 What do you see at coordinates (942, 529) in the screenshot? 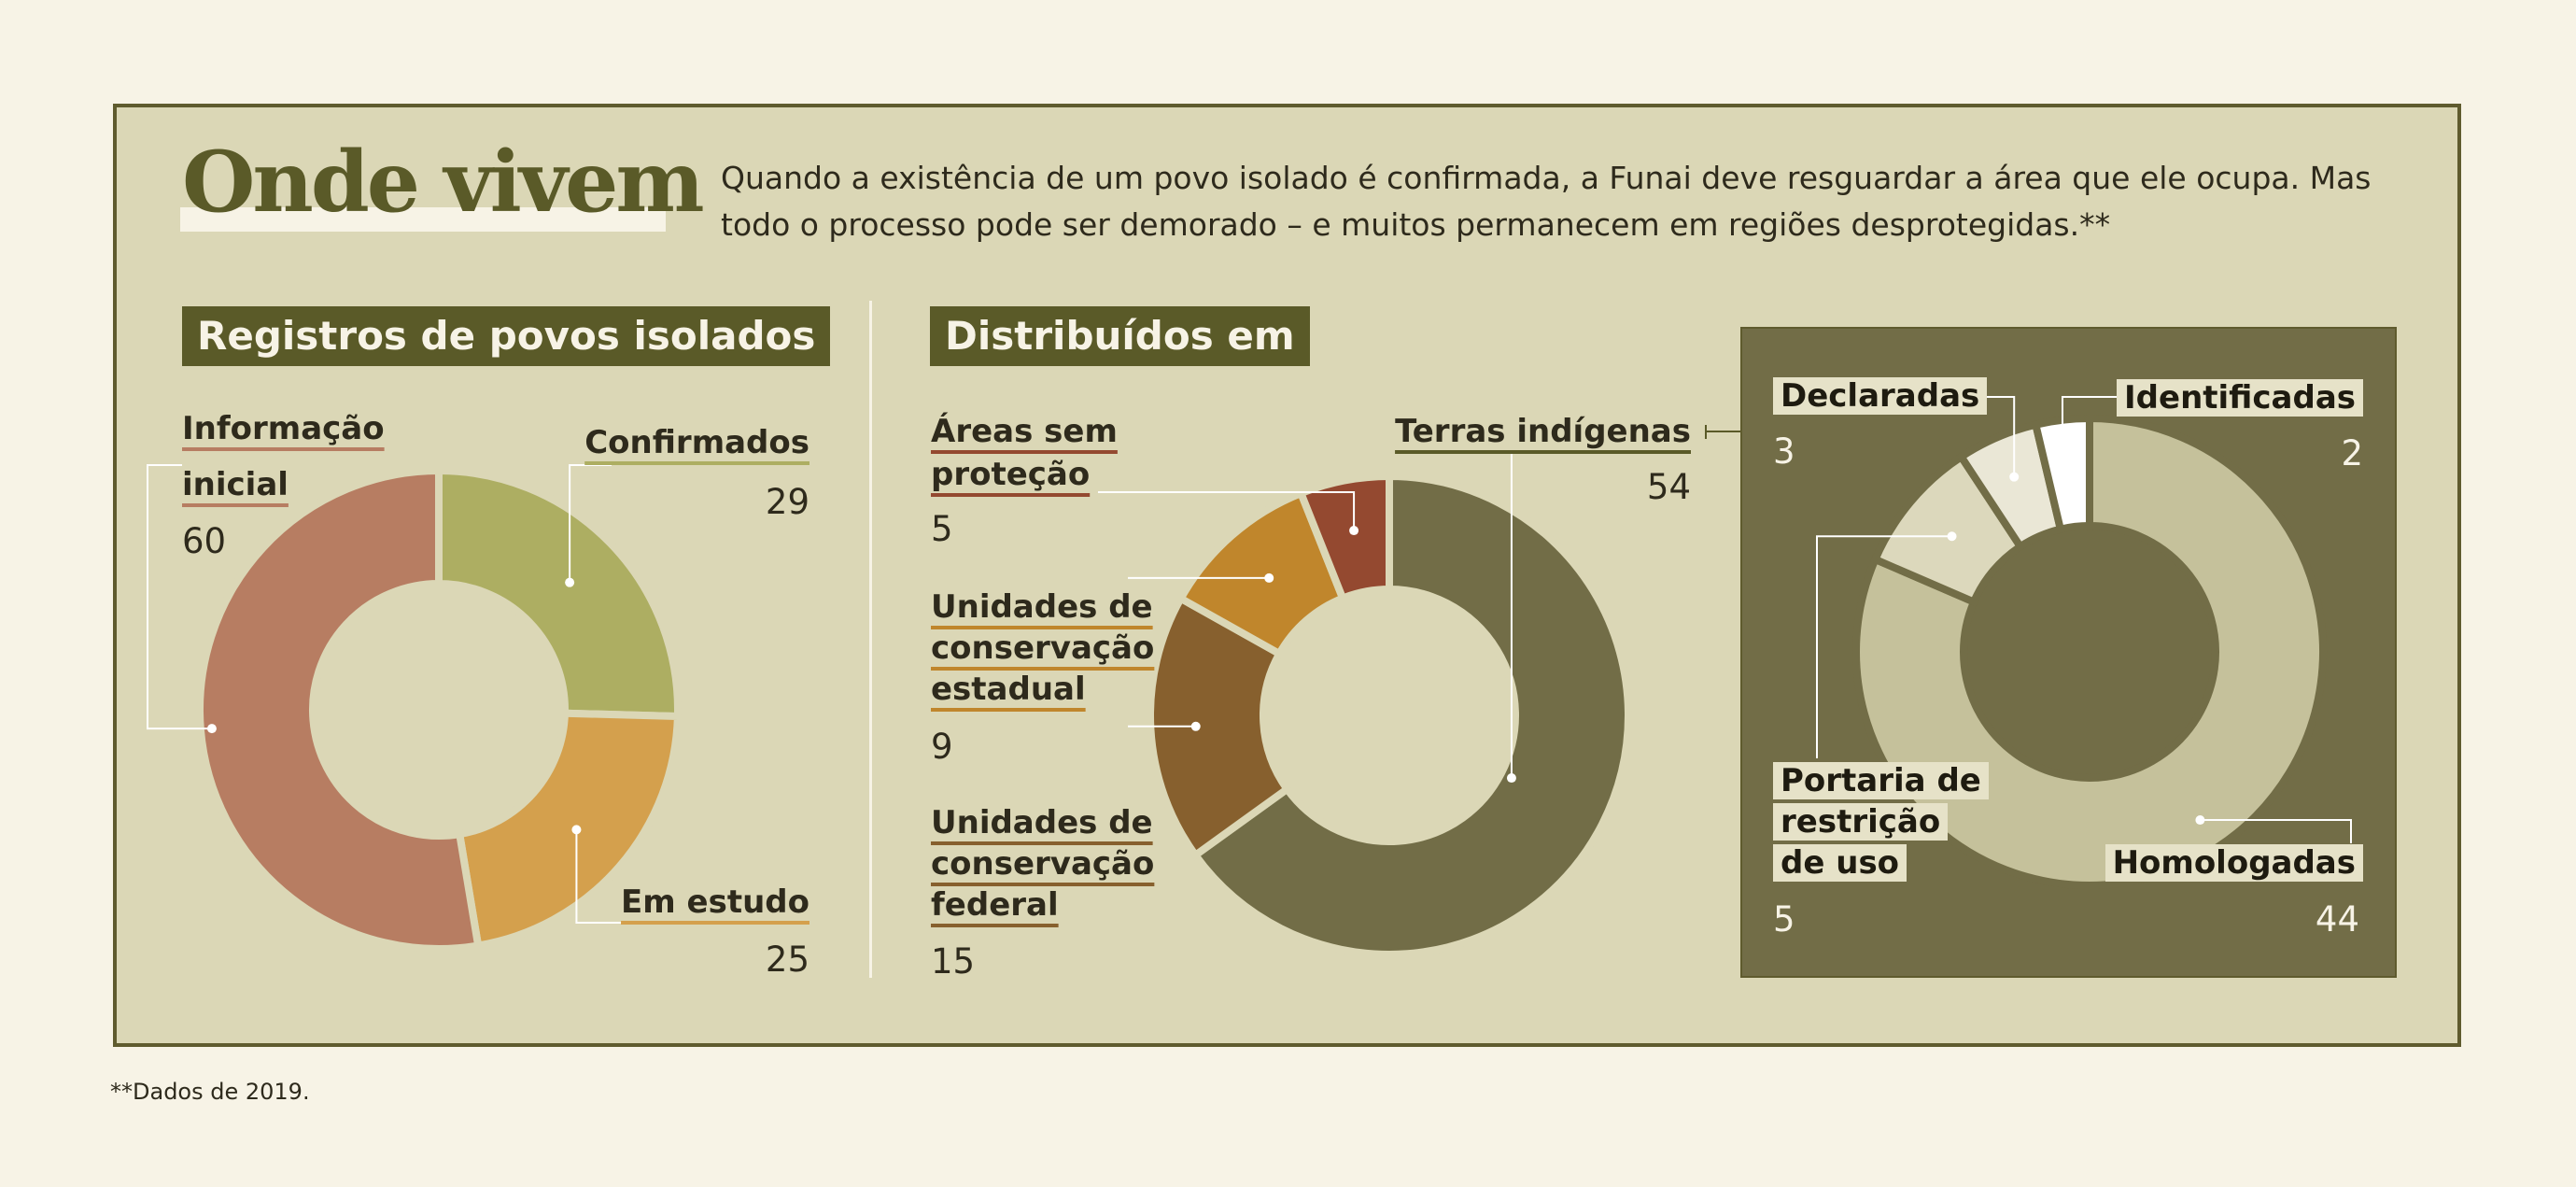
I see `value-areas-sem-protecao: 5` at bounding box center [942, 529].